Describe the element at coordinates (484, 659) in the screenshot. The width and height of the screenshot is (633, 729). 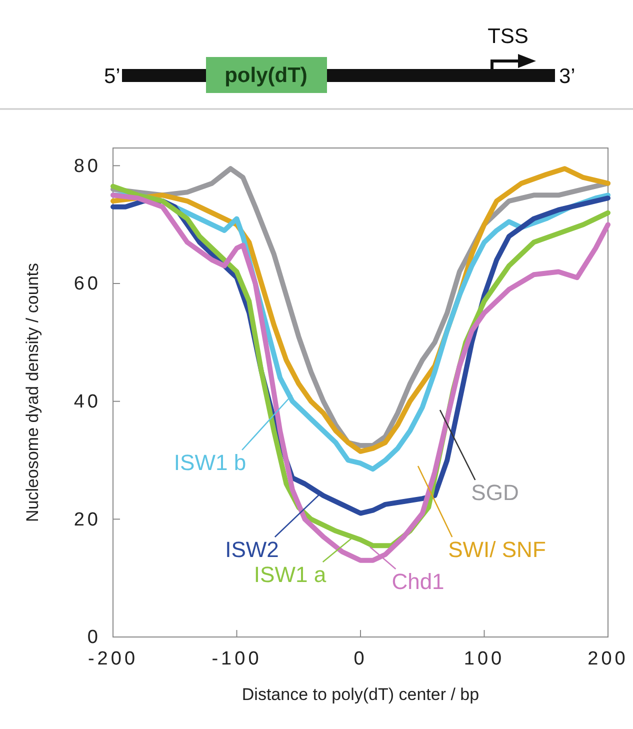
I see `x-tick-label: 100` at that location.